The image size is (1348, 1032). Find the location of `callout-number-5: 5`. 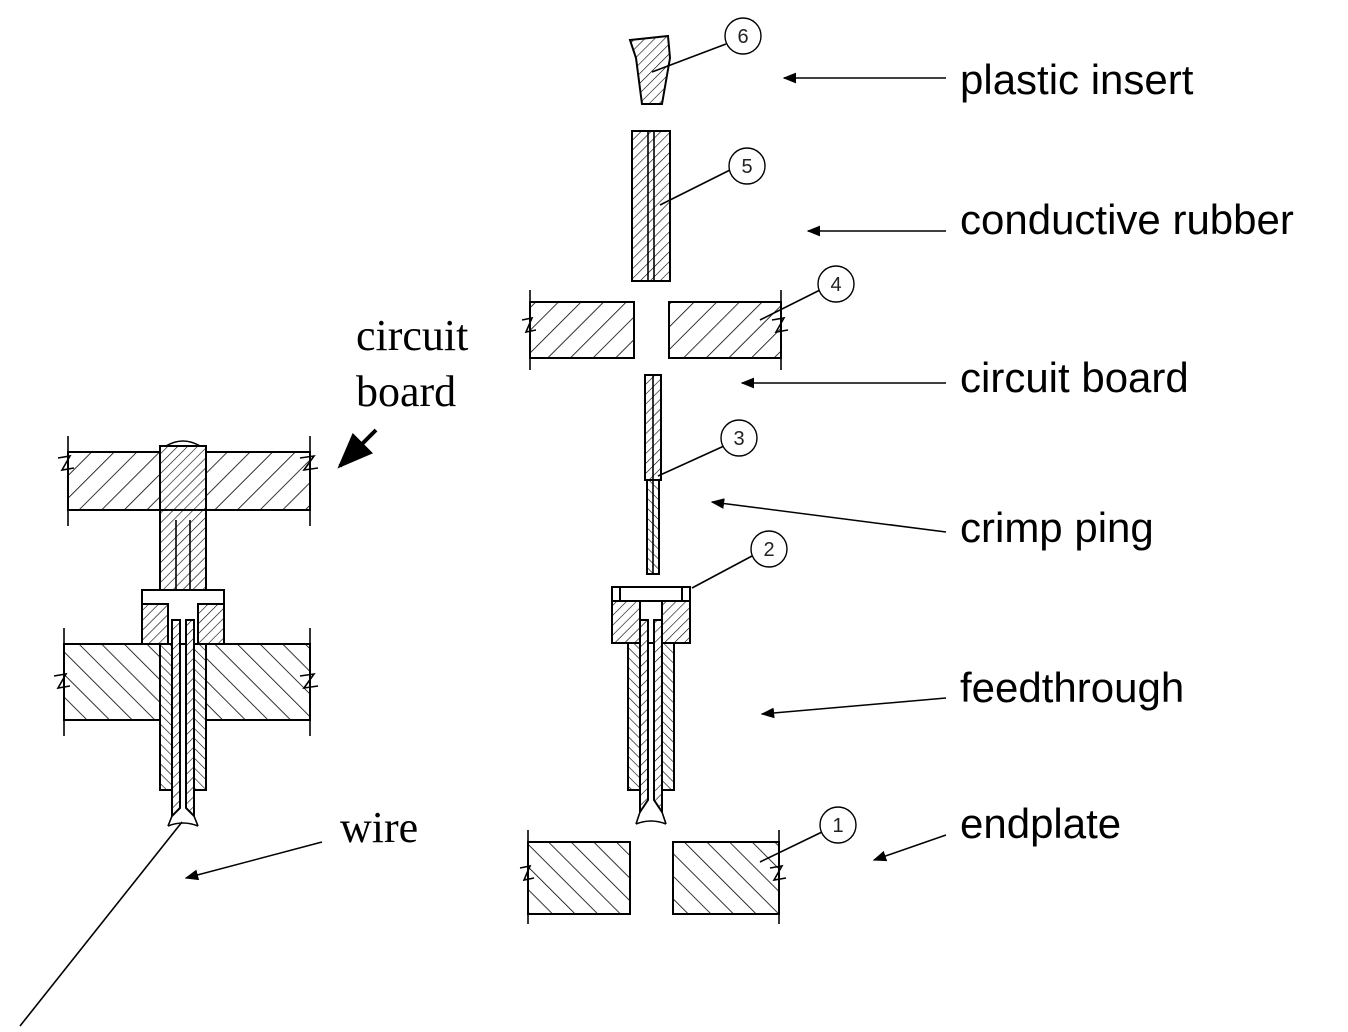

callout-number-5: 5 is located at coordinates (746, 167).